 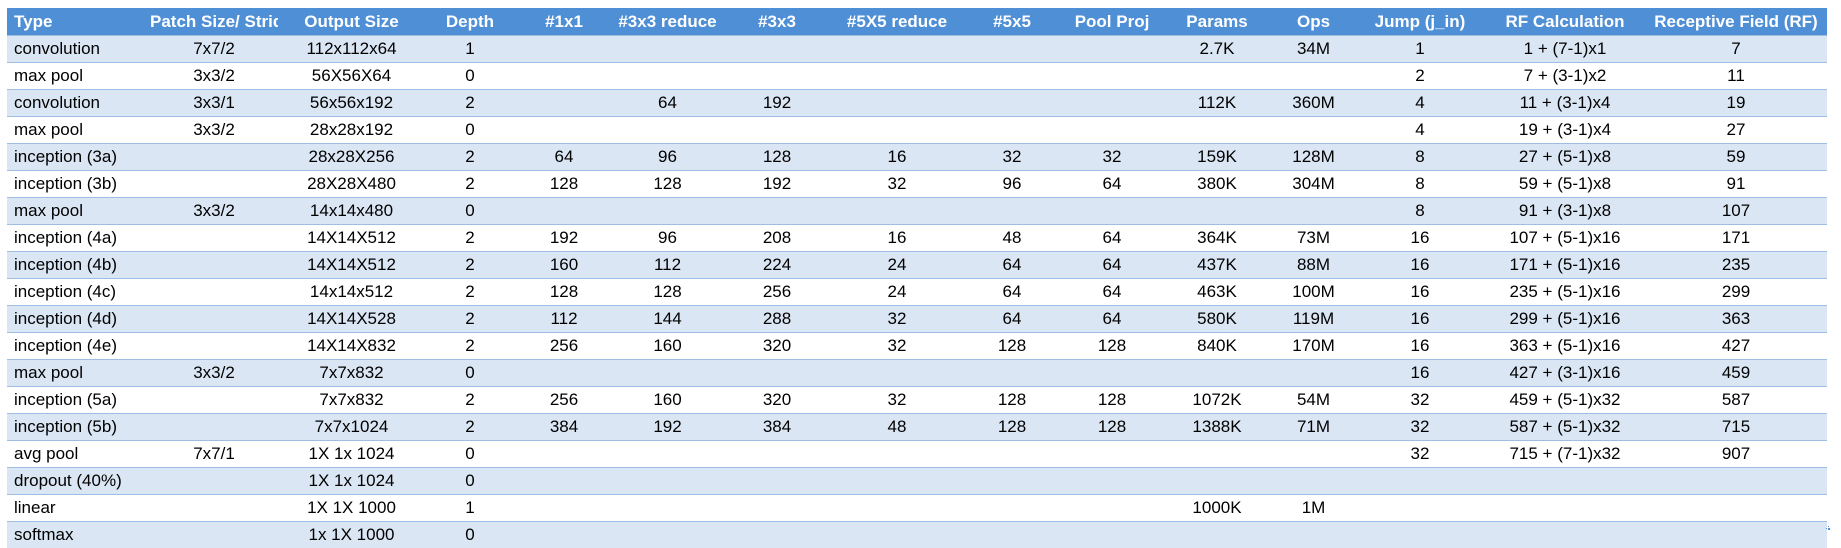 What do you see at coordinates (1736, 427) in the screenshot?
I see `table-cell: 715` at bounding box center [1736, 427].